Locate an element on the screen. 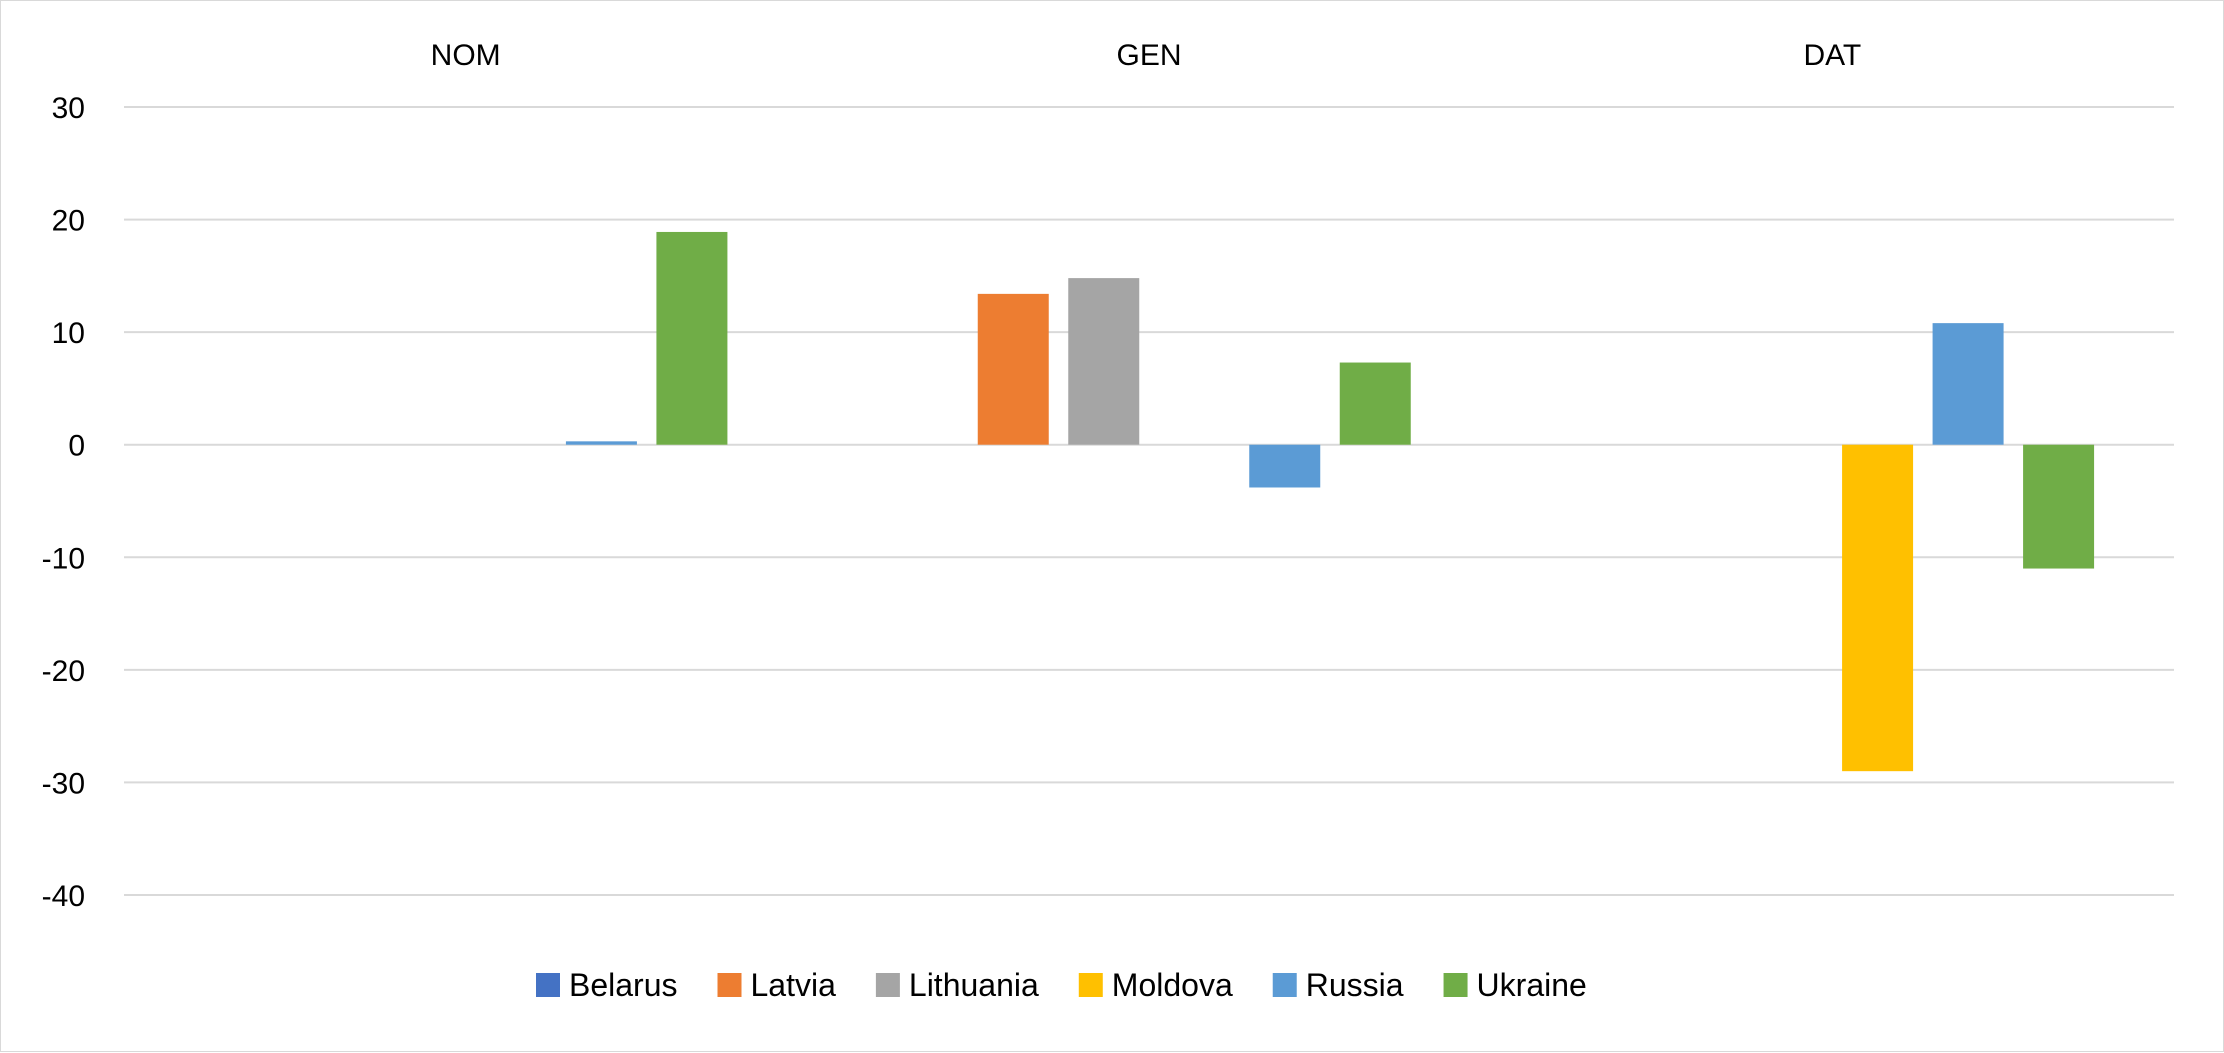 This screenshot has width=2224, height=1053. category-label: GEN is located at coordinates (1148, 55).